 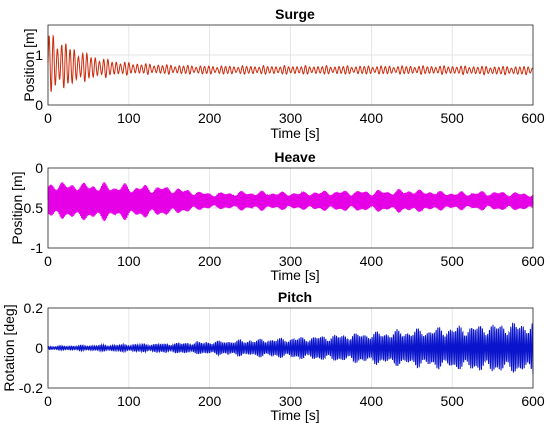 I want to click on y-tick-label: -0.5, so click(x=31, y=208).